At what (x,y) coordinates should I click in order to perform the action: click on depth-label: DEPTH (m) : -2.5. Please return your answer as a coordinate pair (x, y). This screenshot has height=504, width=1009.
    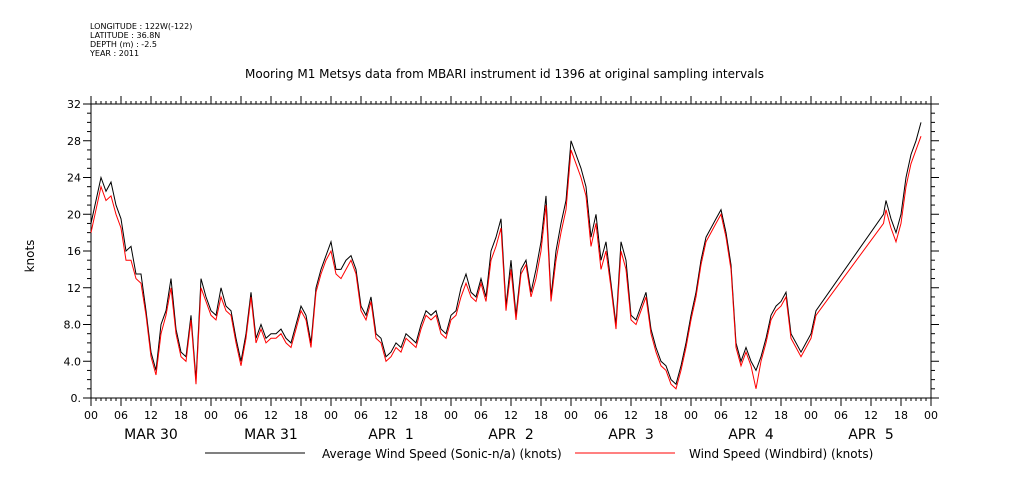
    Looking at the image, I should click on (123, 44).